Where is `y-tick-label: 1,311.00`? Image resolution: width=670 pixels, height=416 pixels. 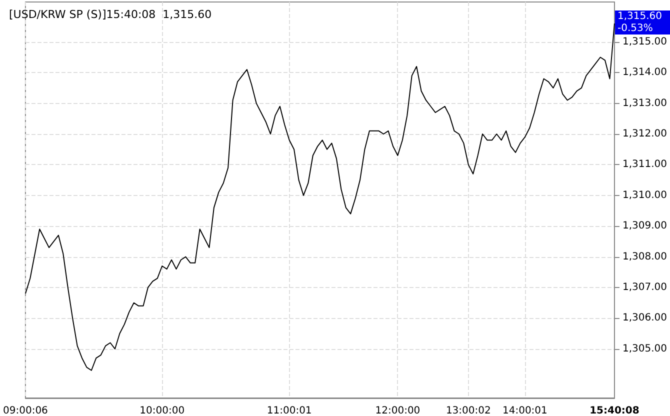
y-tick-label: 1,311.00 is located at coordinates (644, 164).